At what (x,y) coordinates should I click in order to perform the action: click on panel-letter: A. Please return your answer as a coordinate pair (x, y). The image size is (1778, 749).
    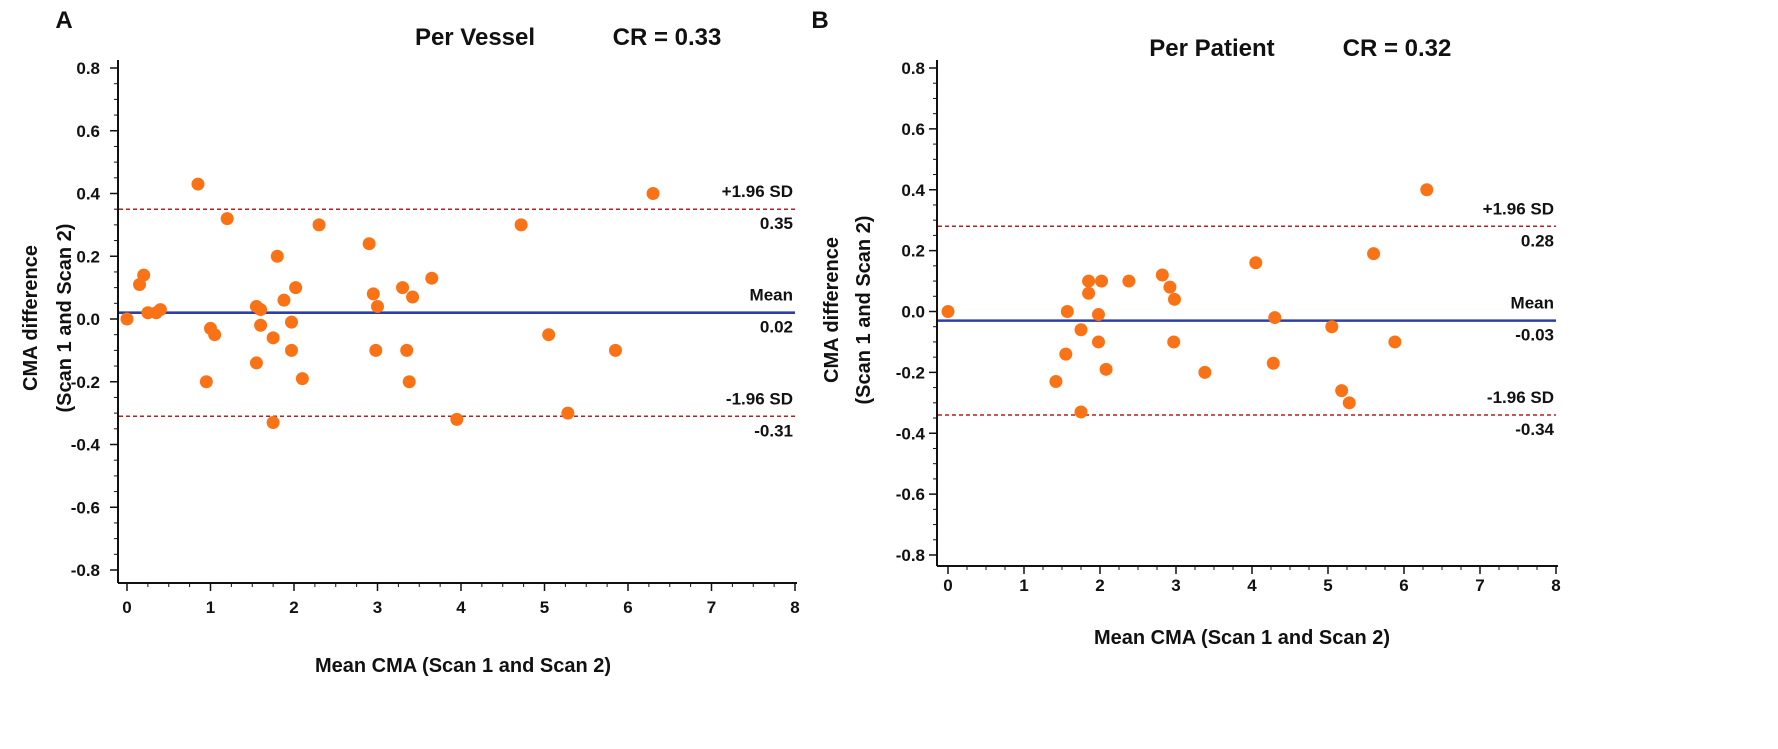
    Looking at the image, I should click on (63, 20).